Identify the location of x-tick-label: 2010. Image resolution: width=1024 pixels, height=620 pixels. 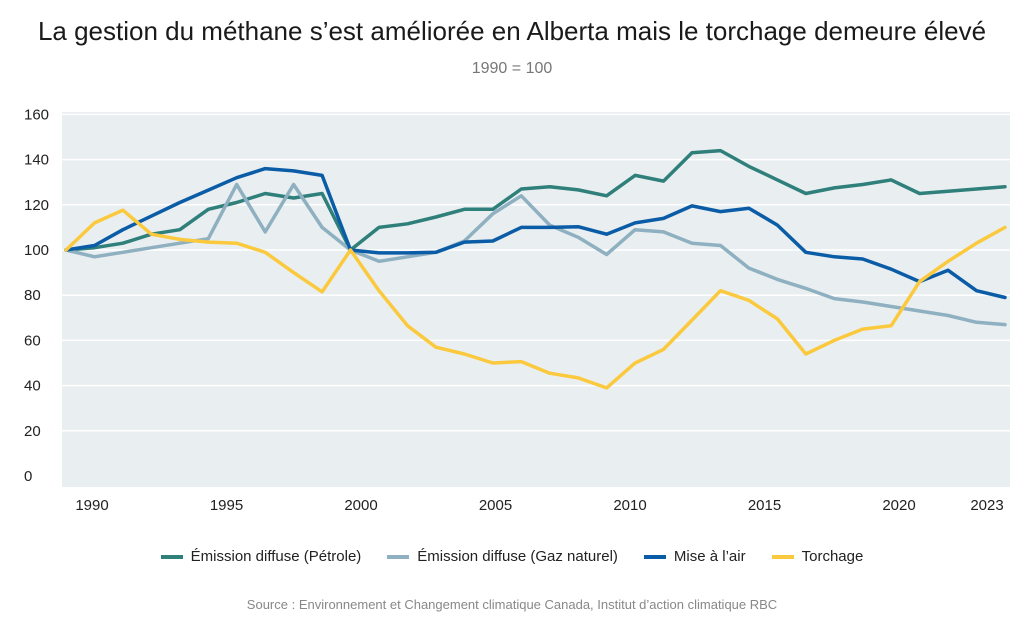
(629, 505).